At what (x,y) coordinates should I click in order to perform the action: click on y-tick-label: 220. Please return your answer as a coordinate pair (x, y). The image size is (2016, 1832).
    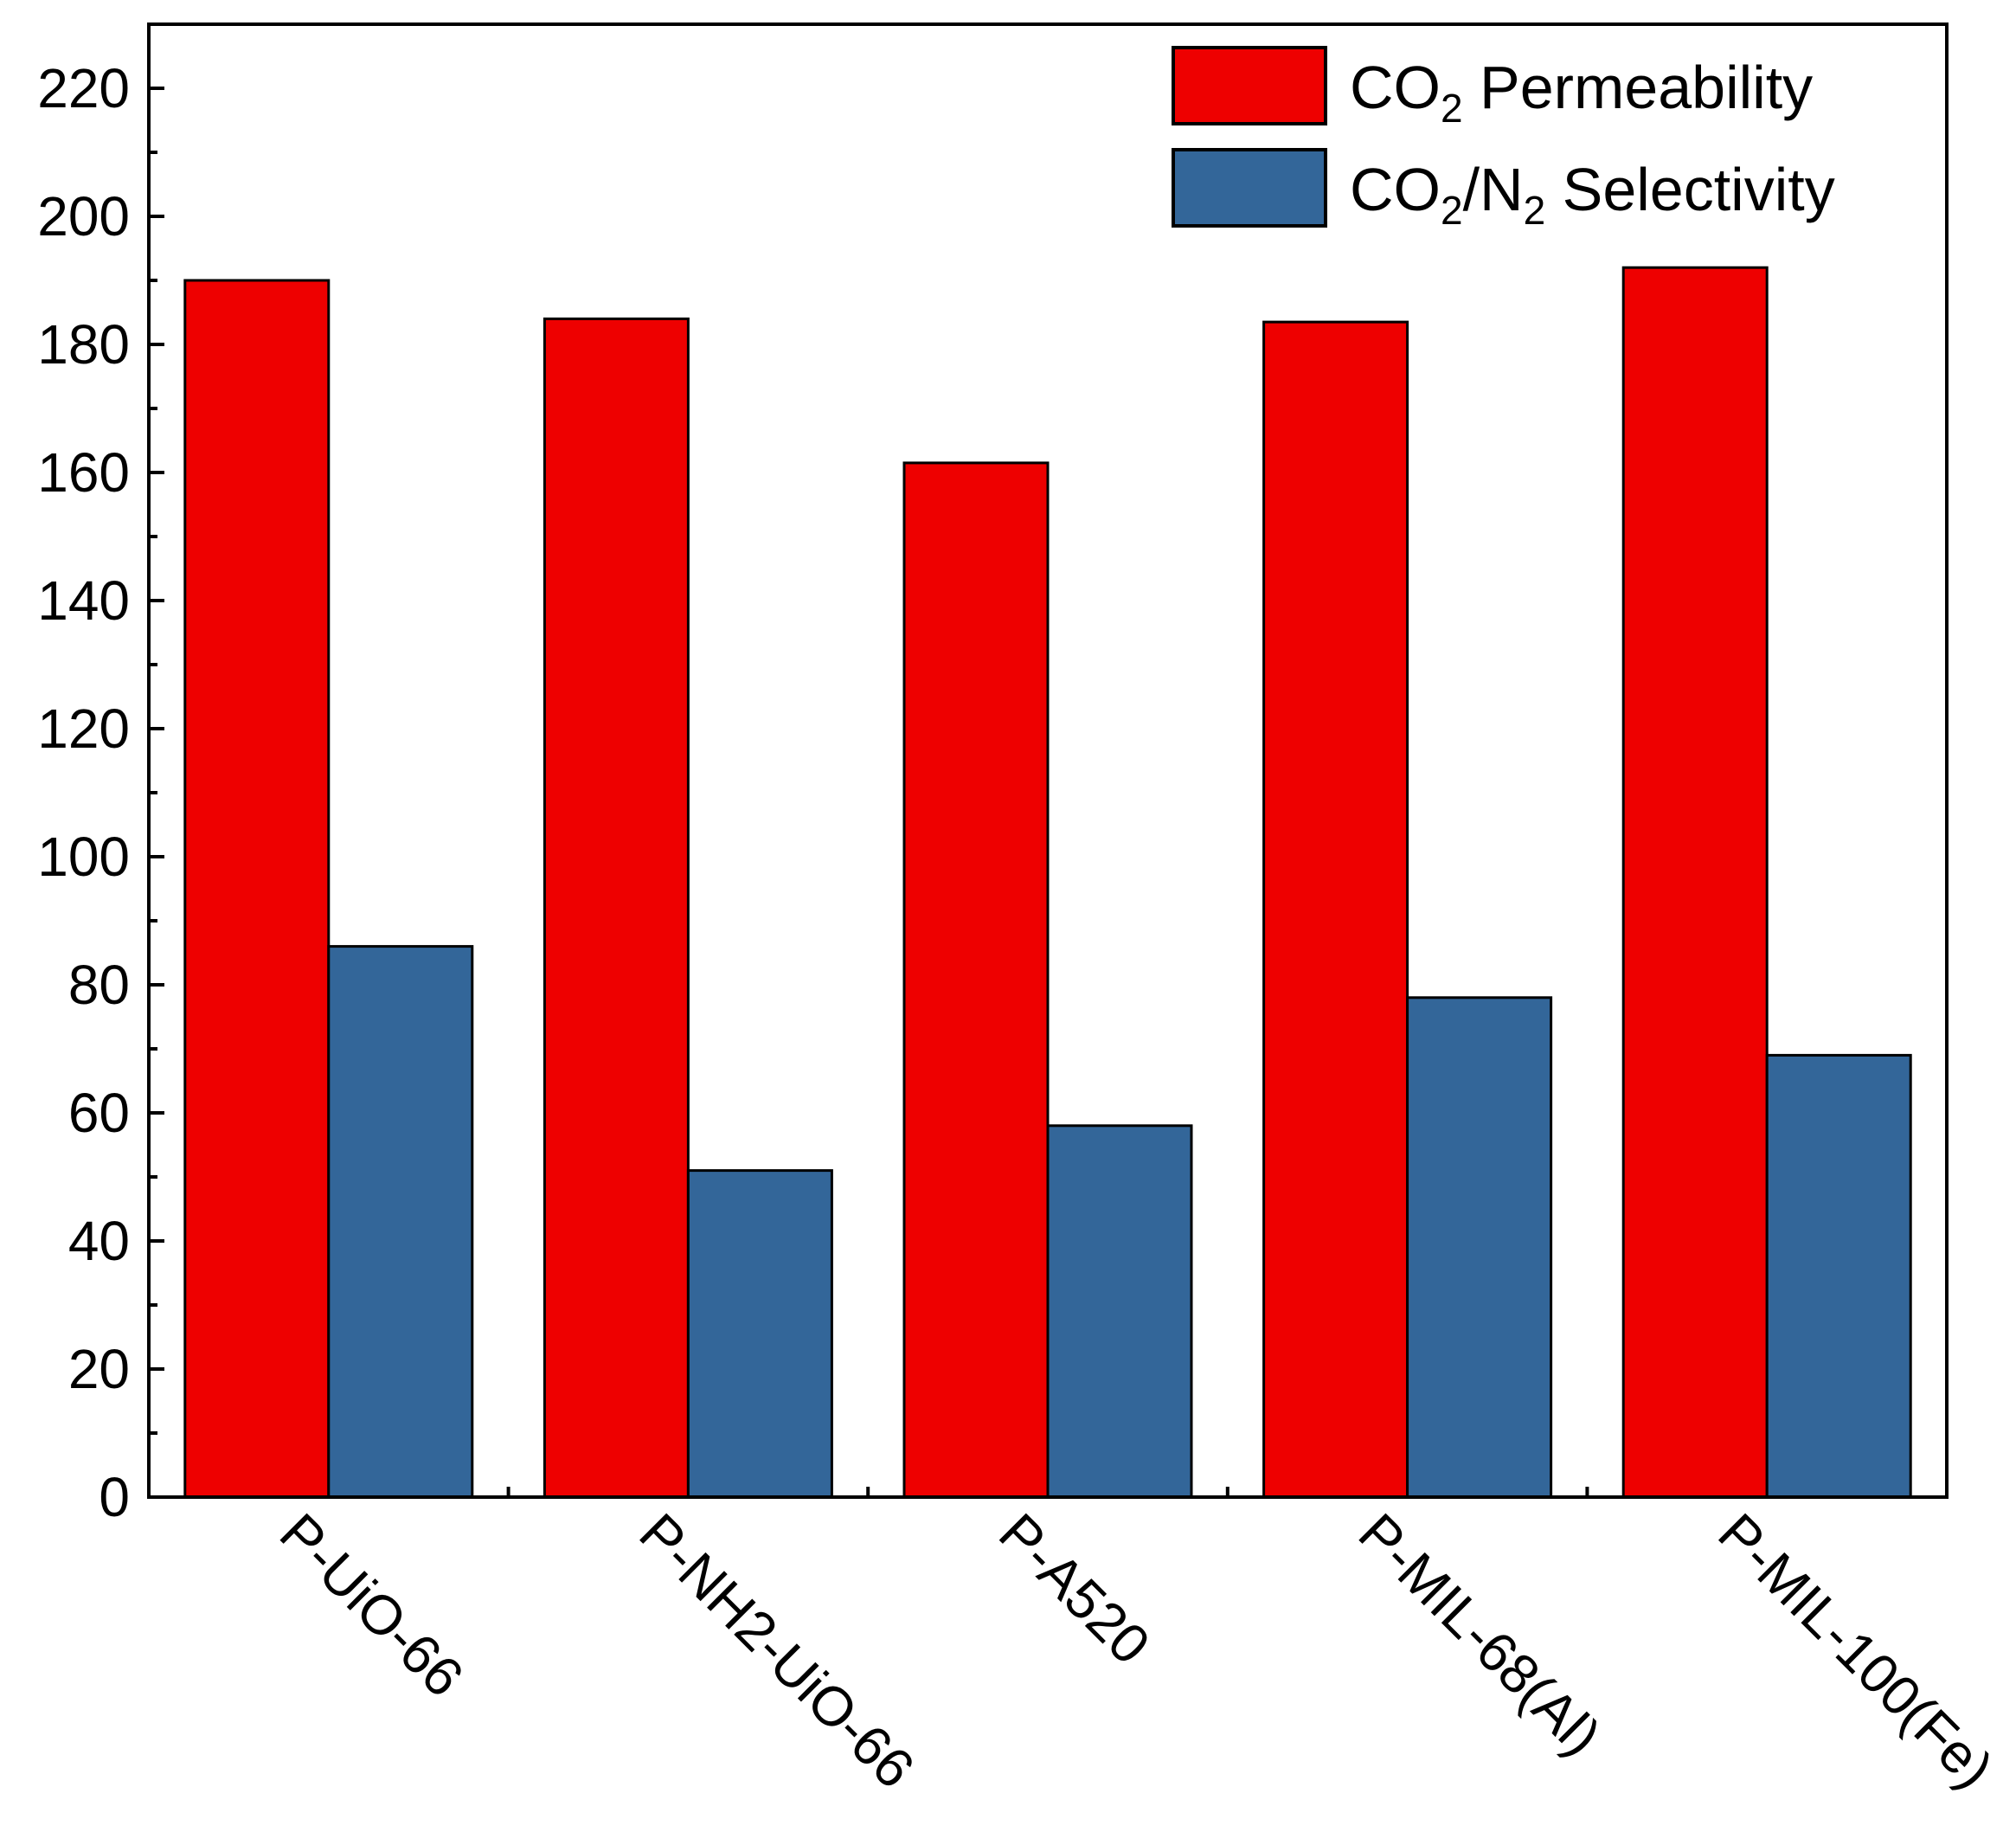
    Looking at the image, I should click on (83, 88).